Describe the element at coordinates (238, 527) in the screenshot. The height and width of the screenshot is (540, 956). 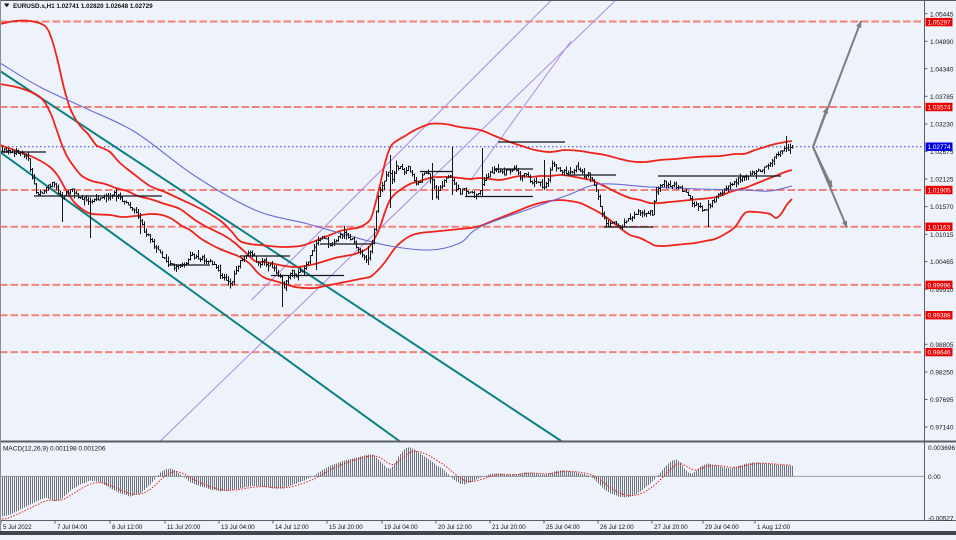
I see `svg-text: 13 Jul 04:00` at that location.